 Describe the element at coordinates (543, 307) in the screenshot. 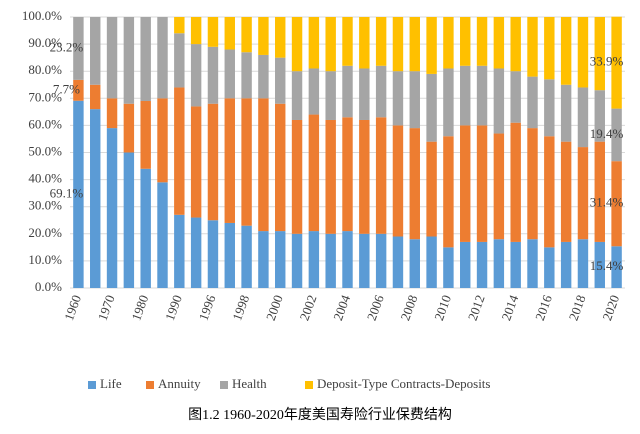

I see `x-tick-label: 2016` at that location.